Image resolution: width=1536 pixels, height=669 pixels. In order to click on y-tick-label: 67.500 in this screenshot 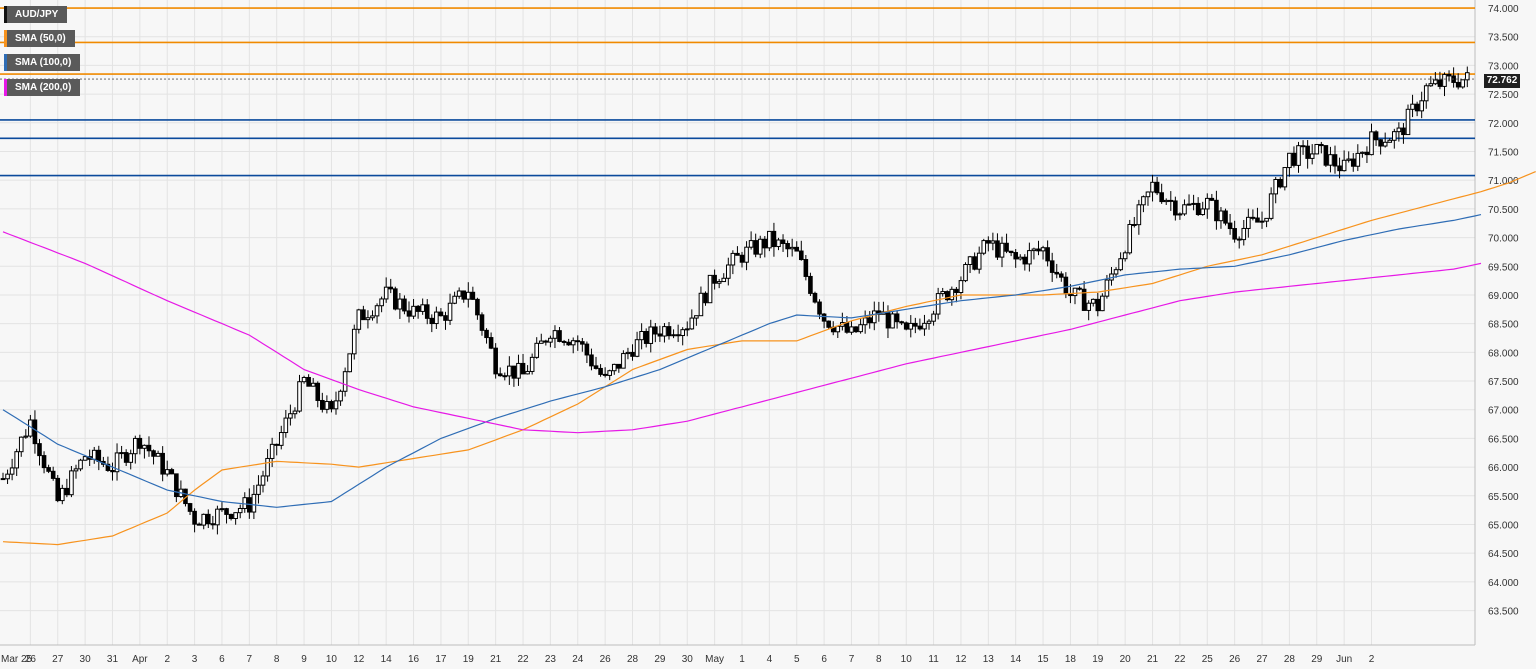, I will do `click(1503, 382)`.